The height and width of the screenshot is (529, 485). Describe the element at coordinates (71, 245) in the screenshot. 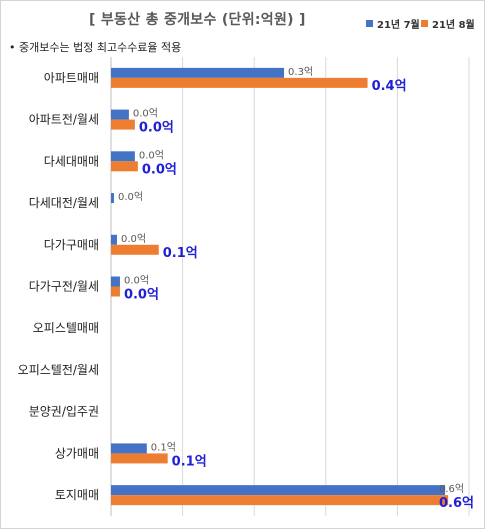

I see `category-label: 다가구매매` at that location.